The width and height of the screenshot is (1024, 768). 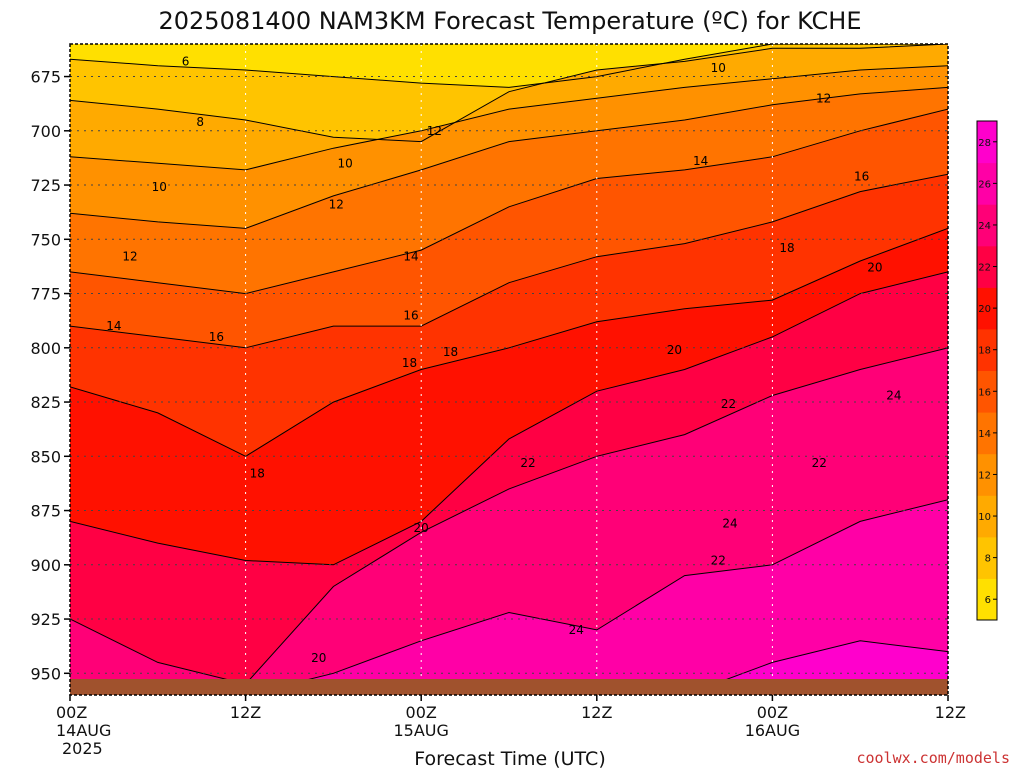 What do you see at coordinates (45, 131) in the screenshot?
I see `y-tick-label-700: 700` at bounding box center [45, 131].